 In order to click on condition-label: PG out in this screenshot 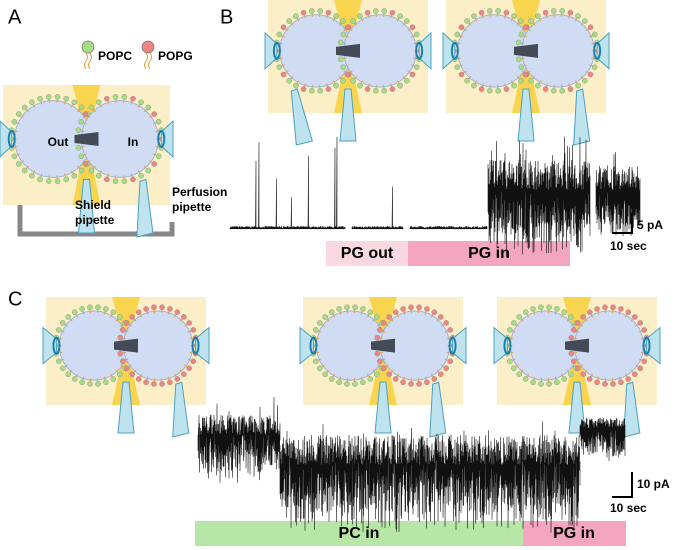, I will do `click(367, 253)`.